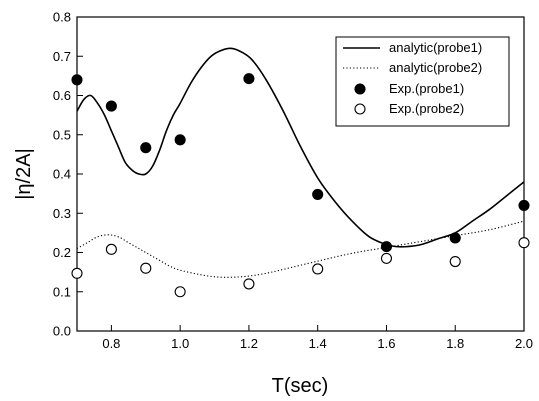  Describe the element at coordinates (62, 17) in the screenshot. I see `y-tick-label: 0.8` at that location.